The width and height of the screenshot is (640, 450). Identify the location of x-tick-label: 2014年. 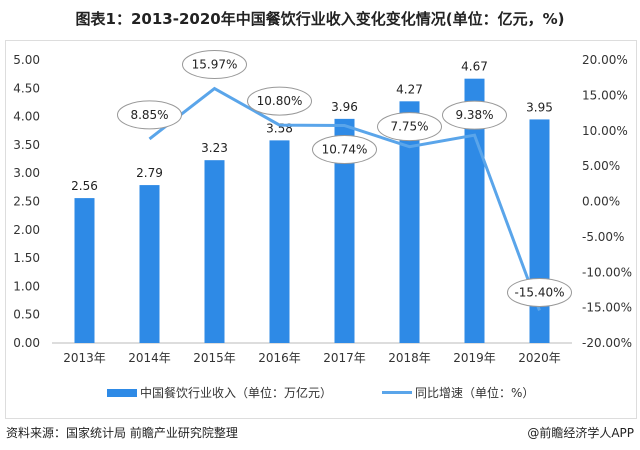
(149, 358).